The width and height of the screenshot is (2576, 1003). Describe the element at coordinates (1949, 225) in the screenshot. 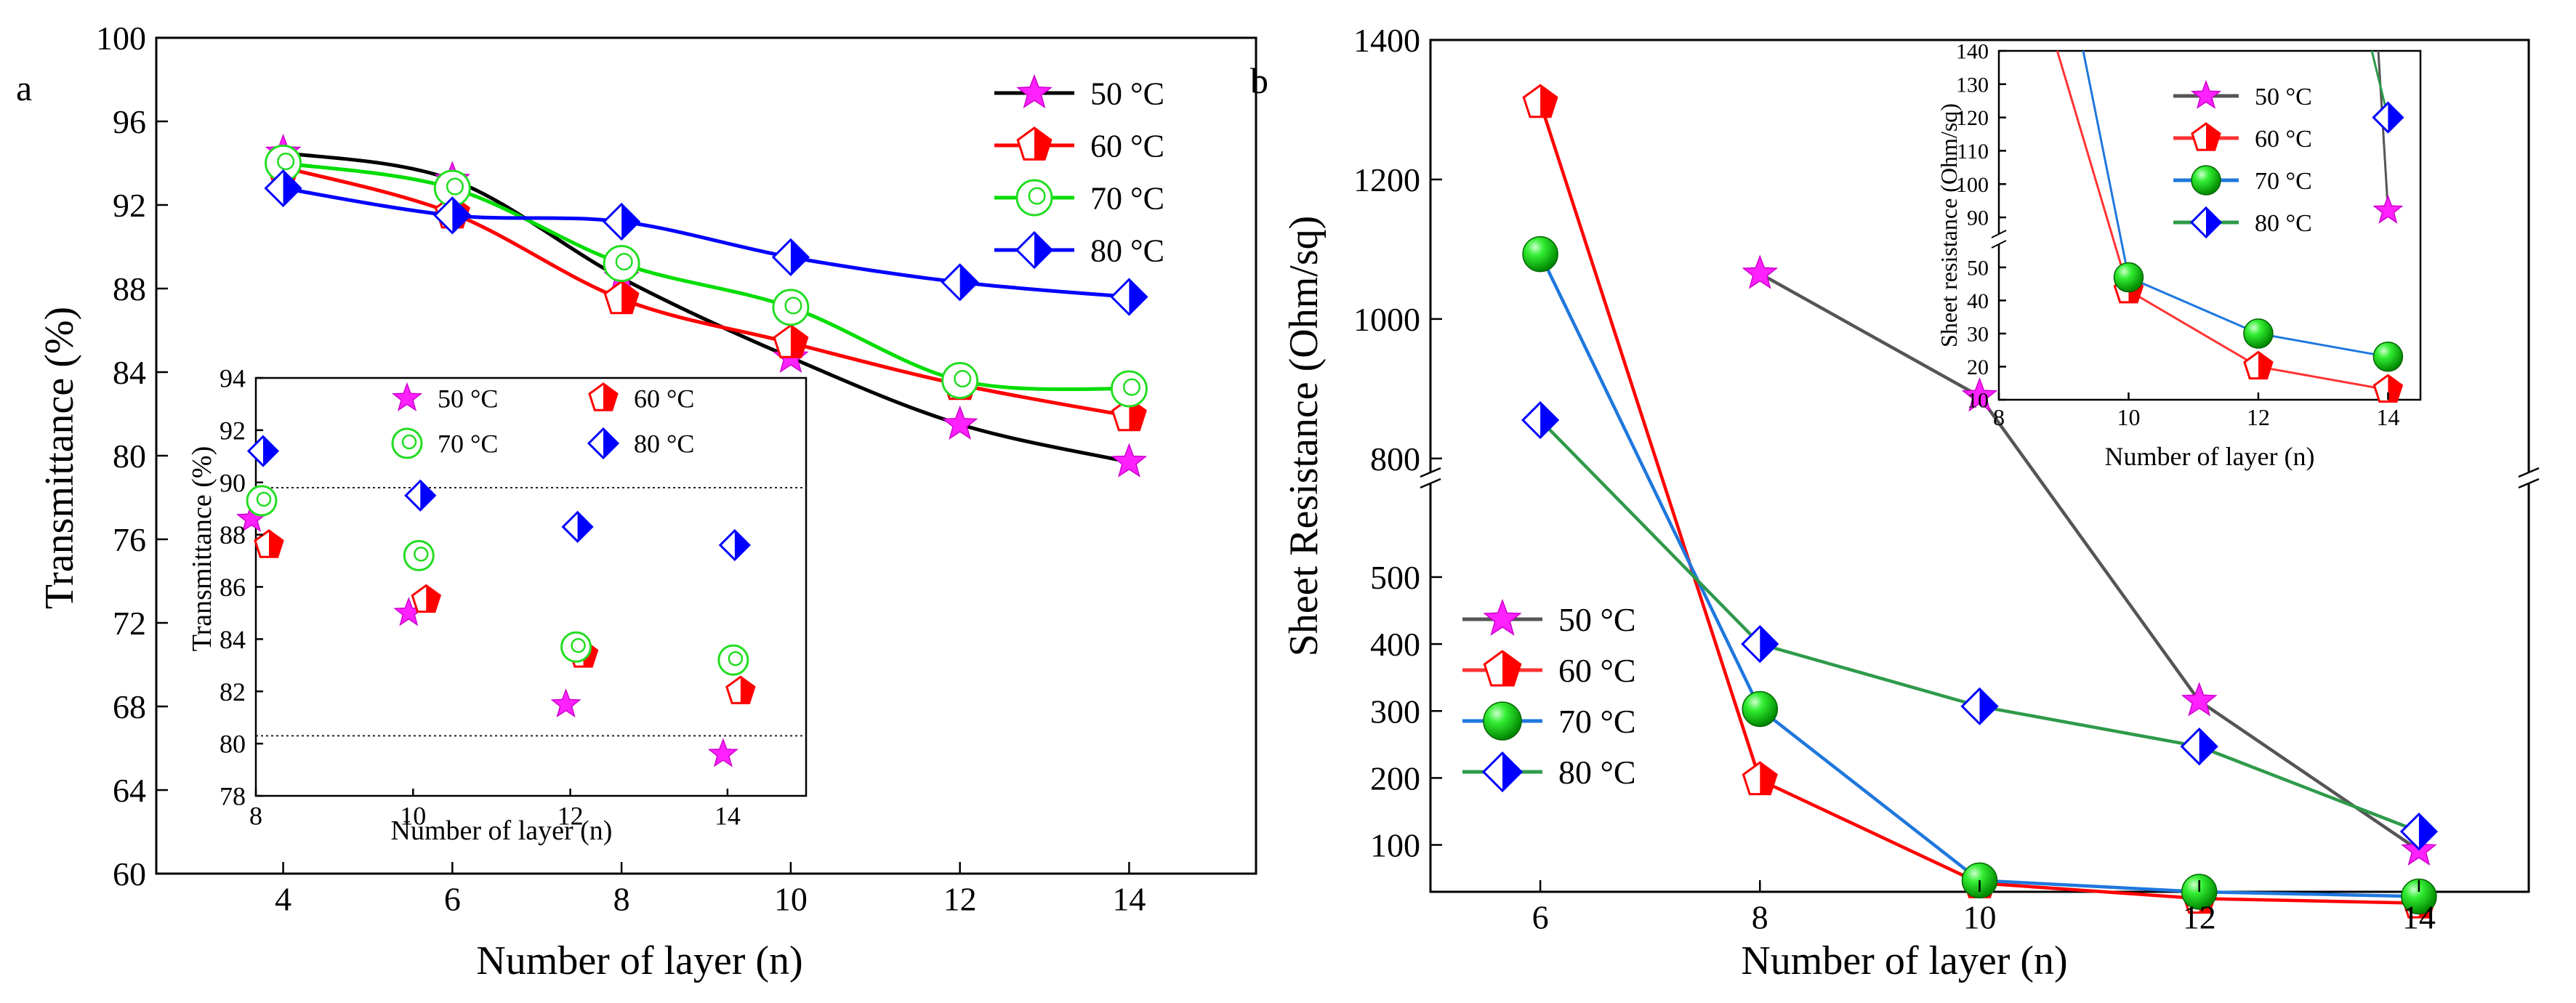

I see `panel-b-inset-ylabel: Sheet resistance (Ohm/sq)` at that location.